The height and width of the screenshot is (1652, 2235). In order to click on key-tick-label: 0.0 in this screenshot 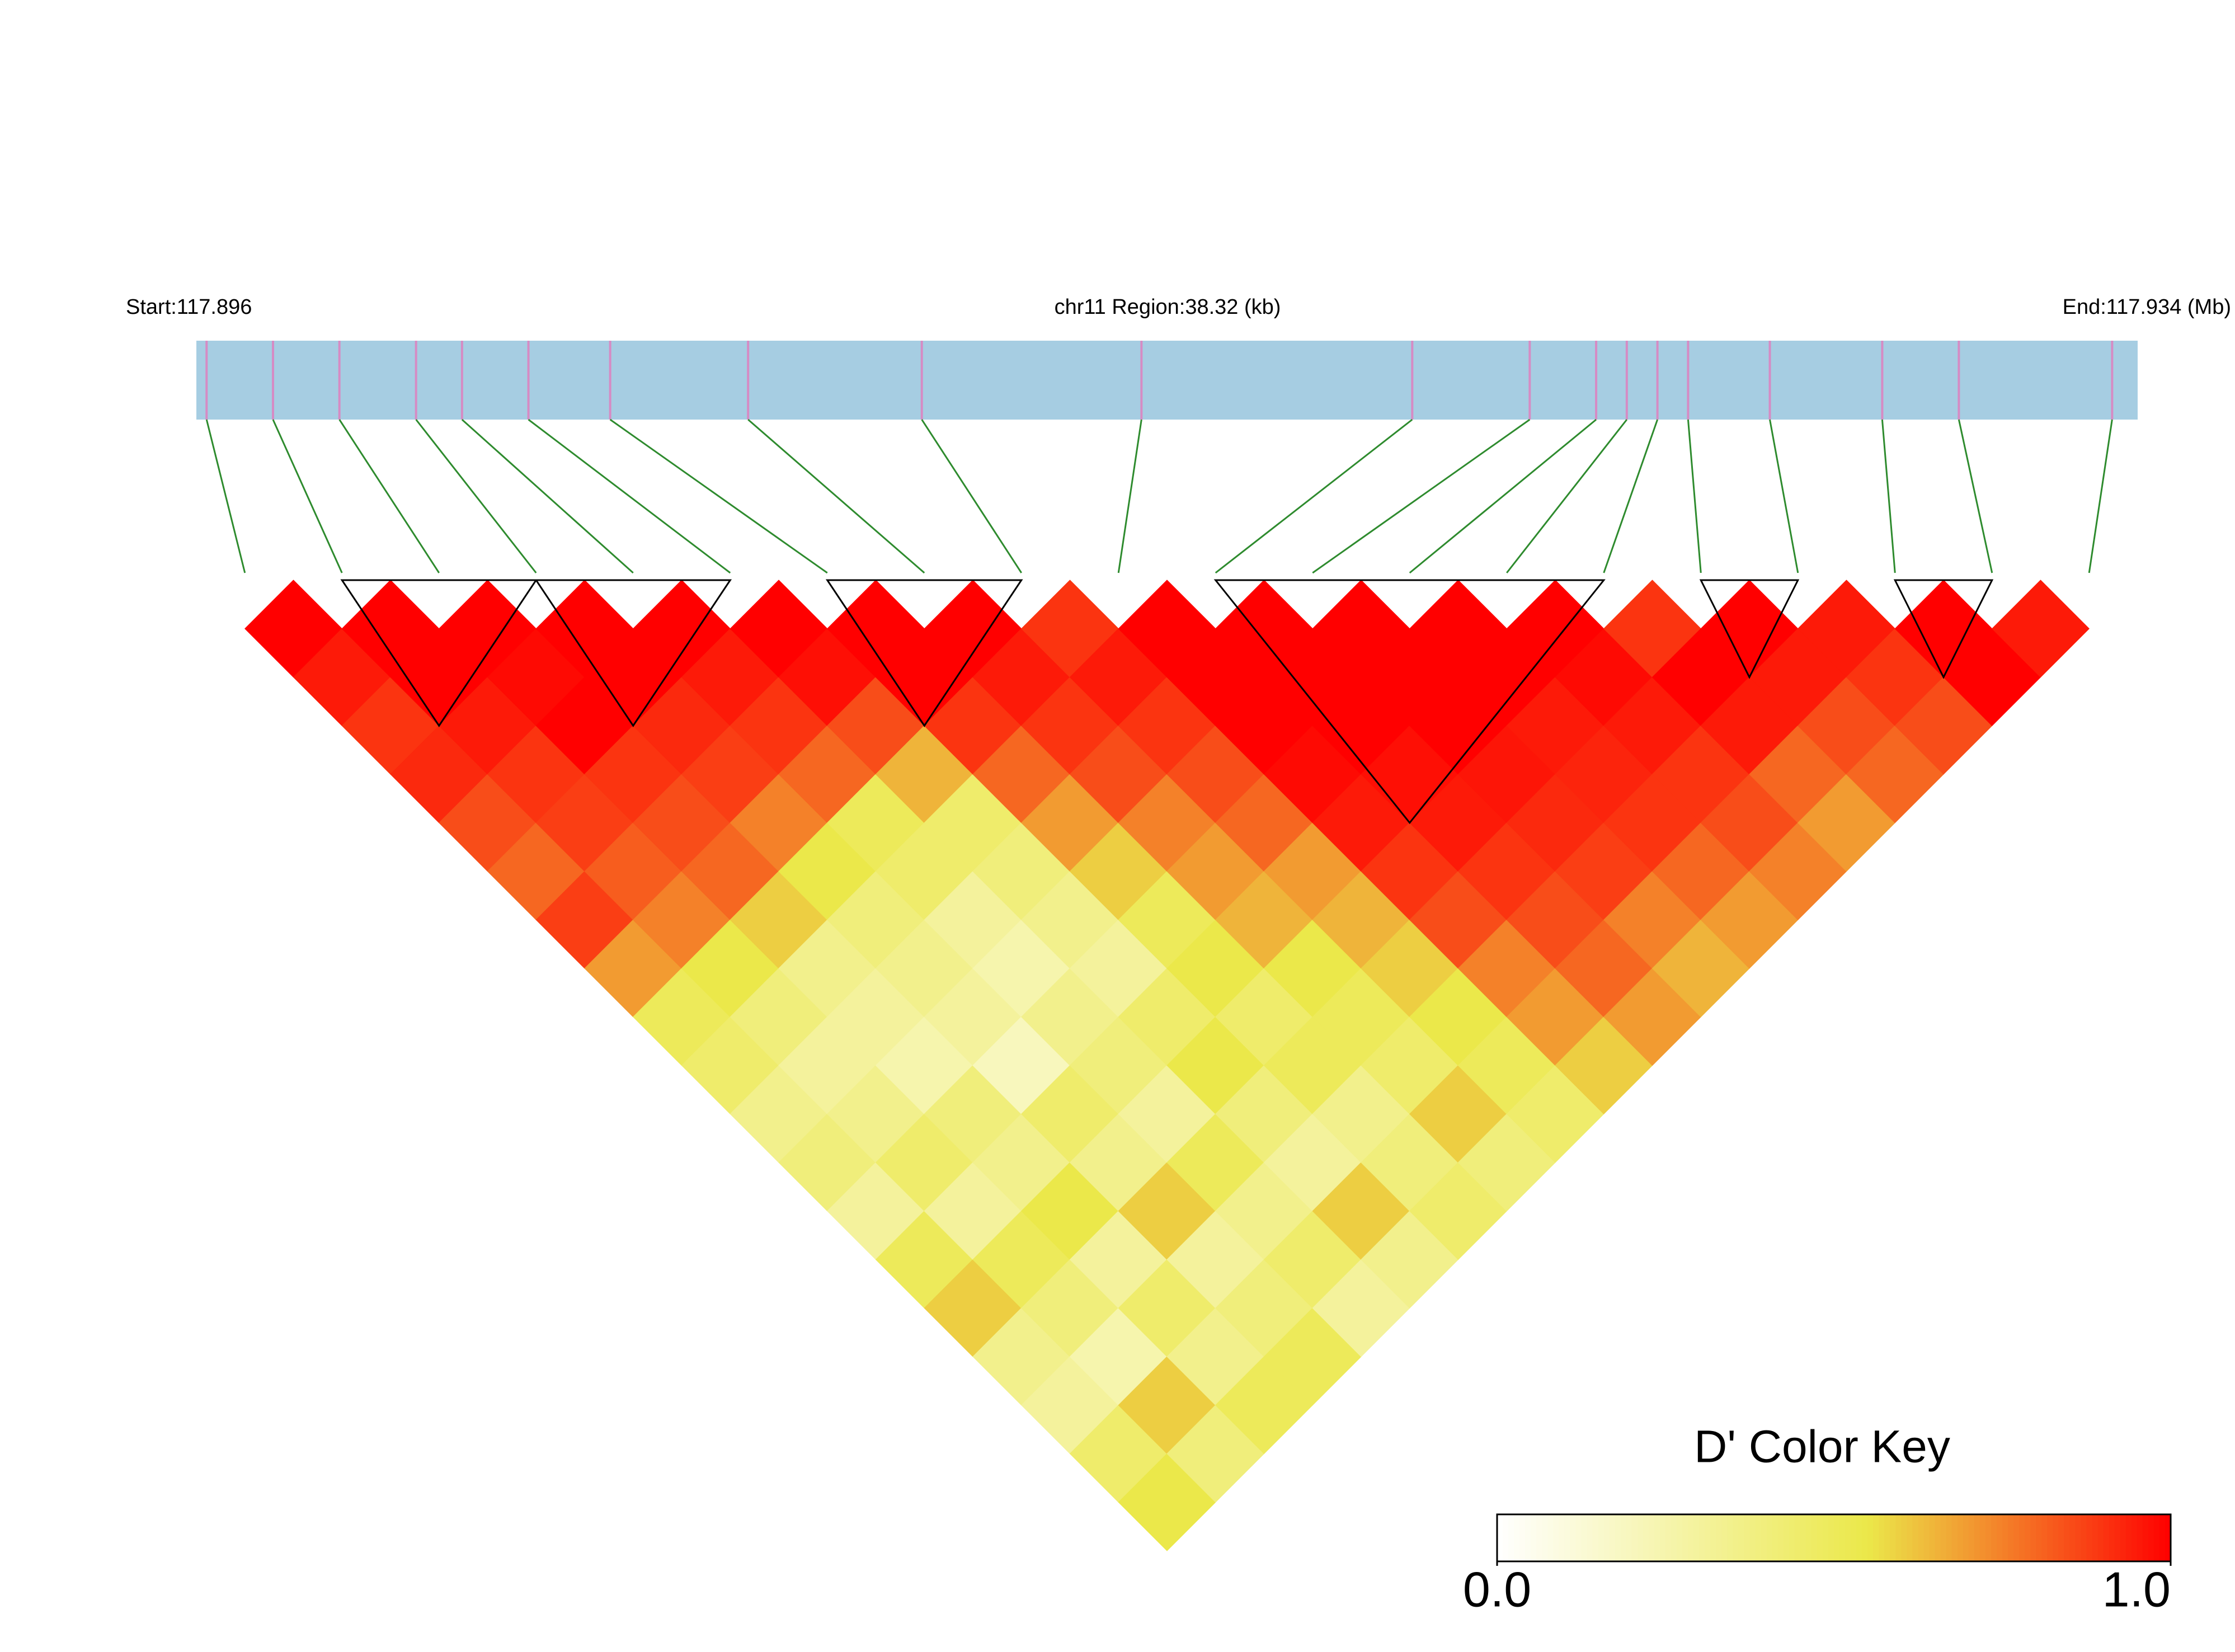, I will do `click(1497, 1589)`.